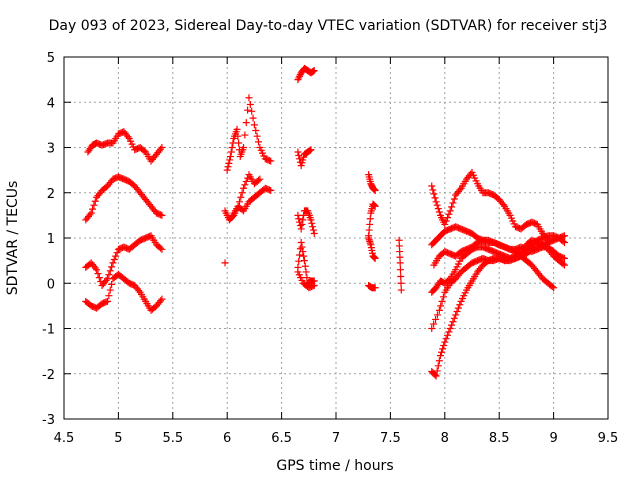 Image resolution: width=640 pixels, height=480 pixels. I want to click on series-block1-mid, so click(124, 261).